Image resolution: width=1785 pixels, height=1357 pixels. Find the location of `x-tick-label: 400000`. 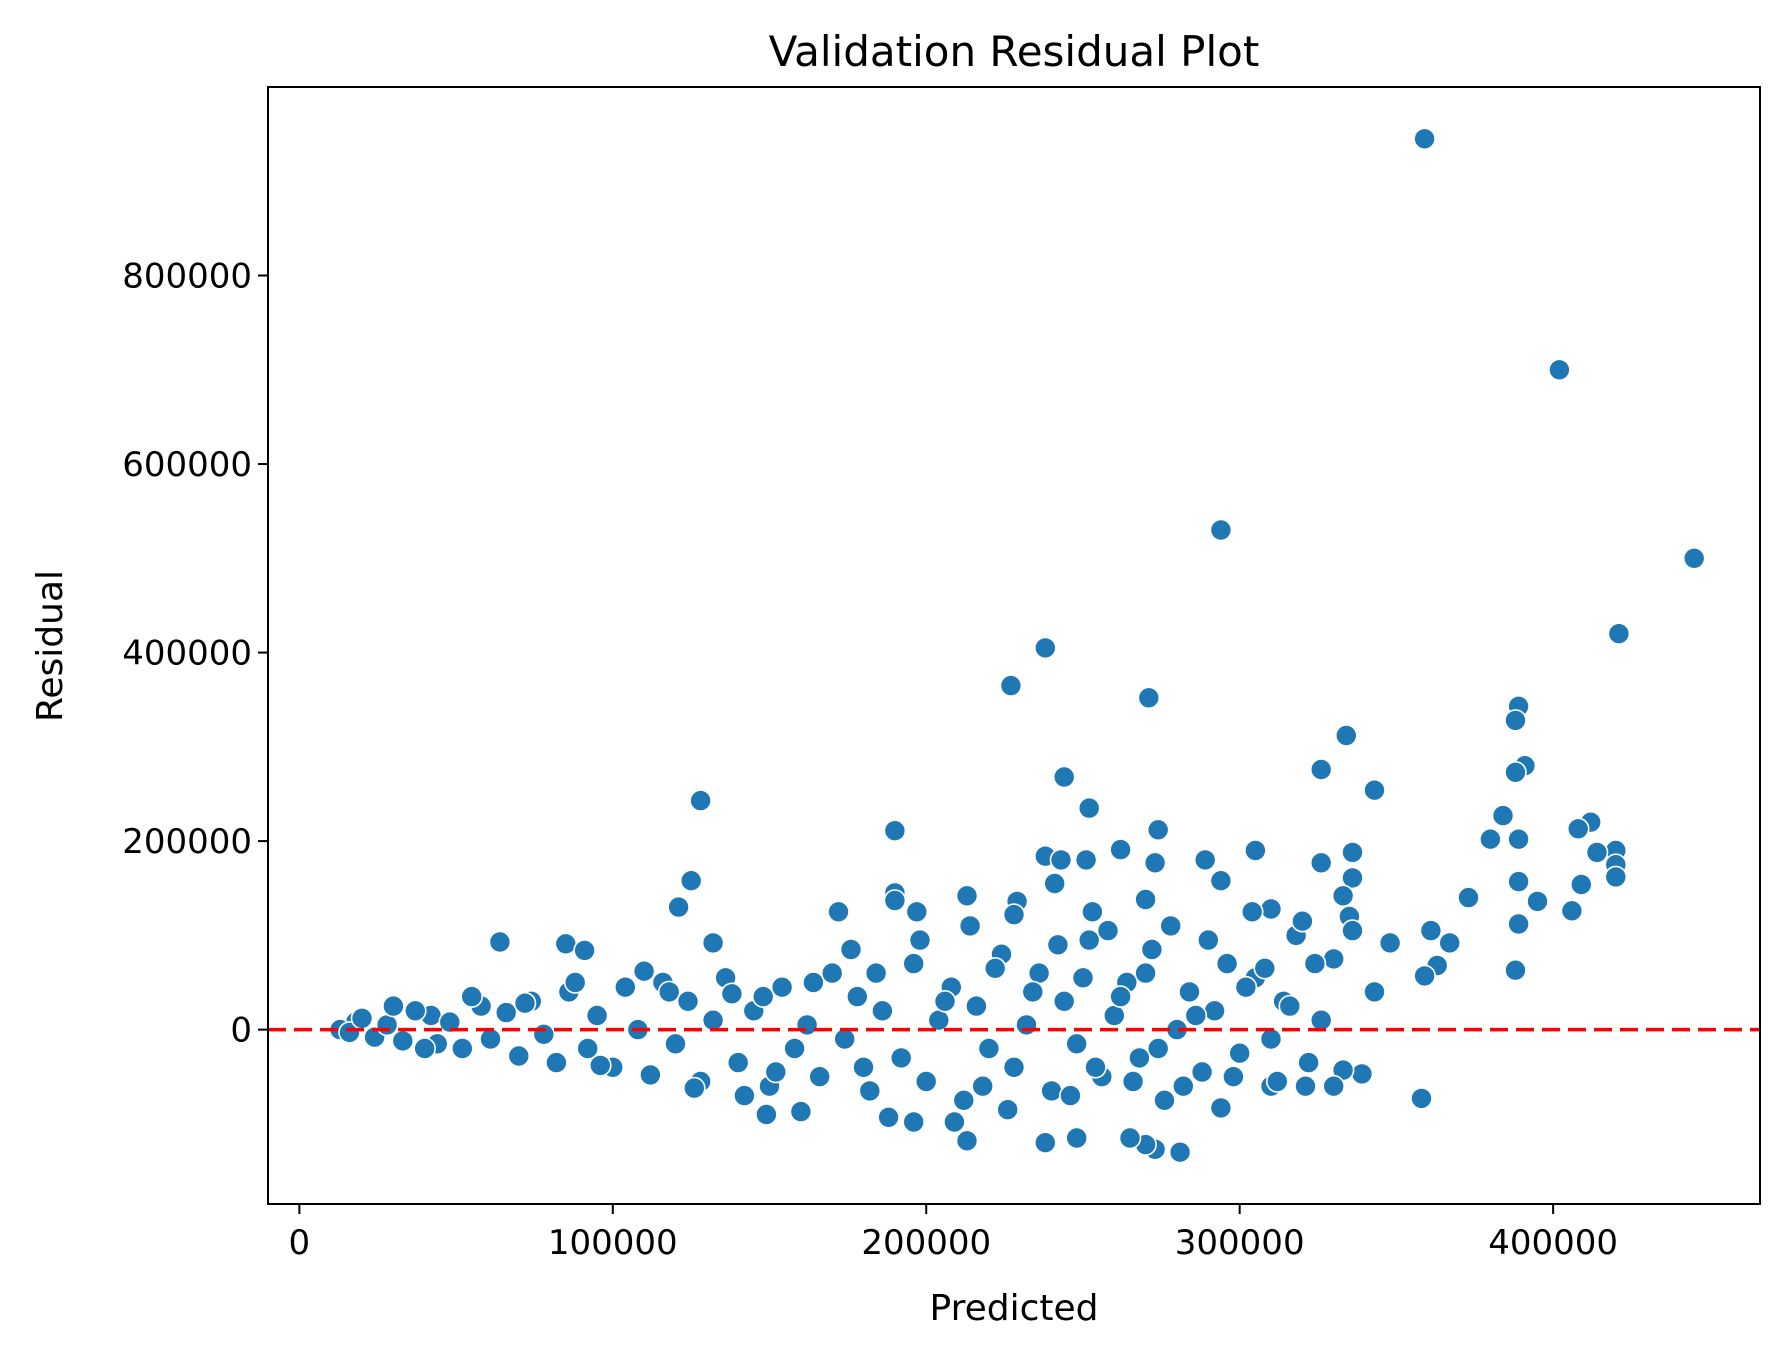

x-tick-label: 400000 is located at coordinates (1553, 1243).